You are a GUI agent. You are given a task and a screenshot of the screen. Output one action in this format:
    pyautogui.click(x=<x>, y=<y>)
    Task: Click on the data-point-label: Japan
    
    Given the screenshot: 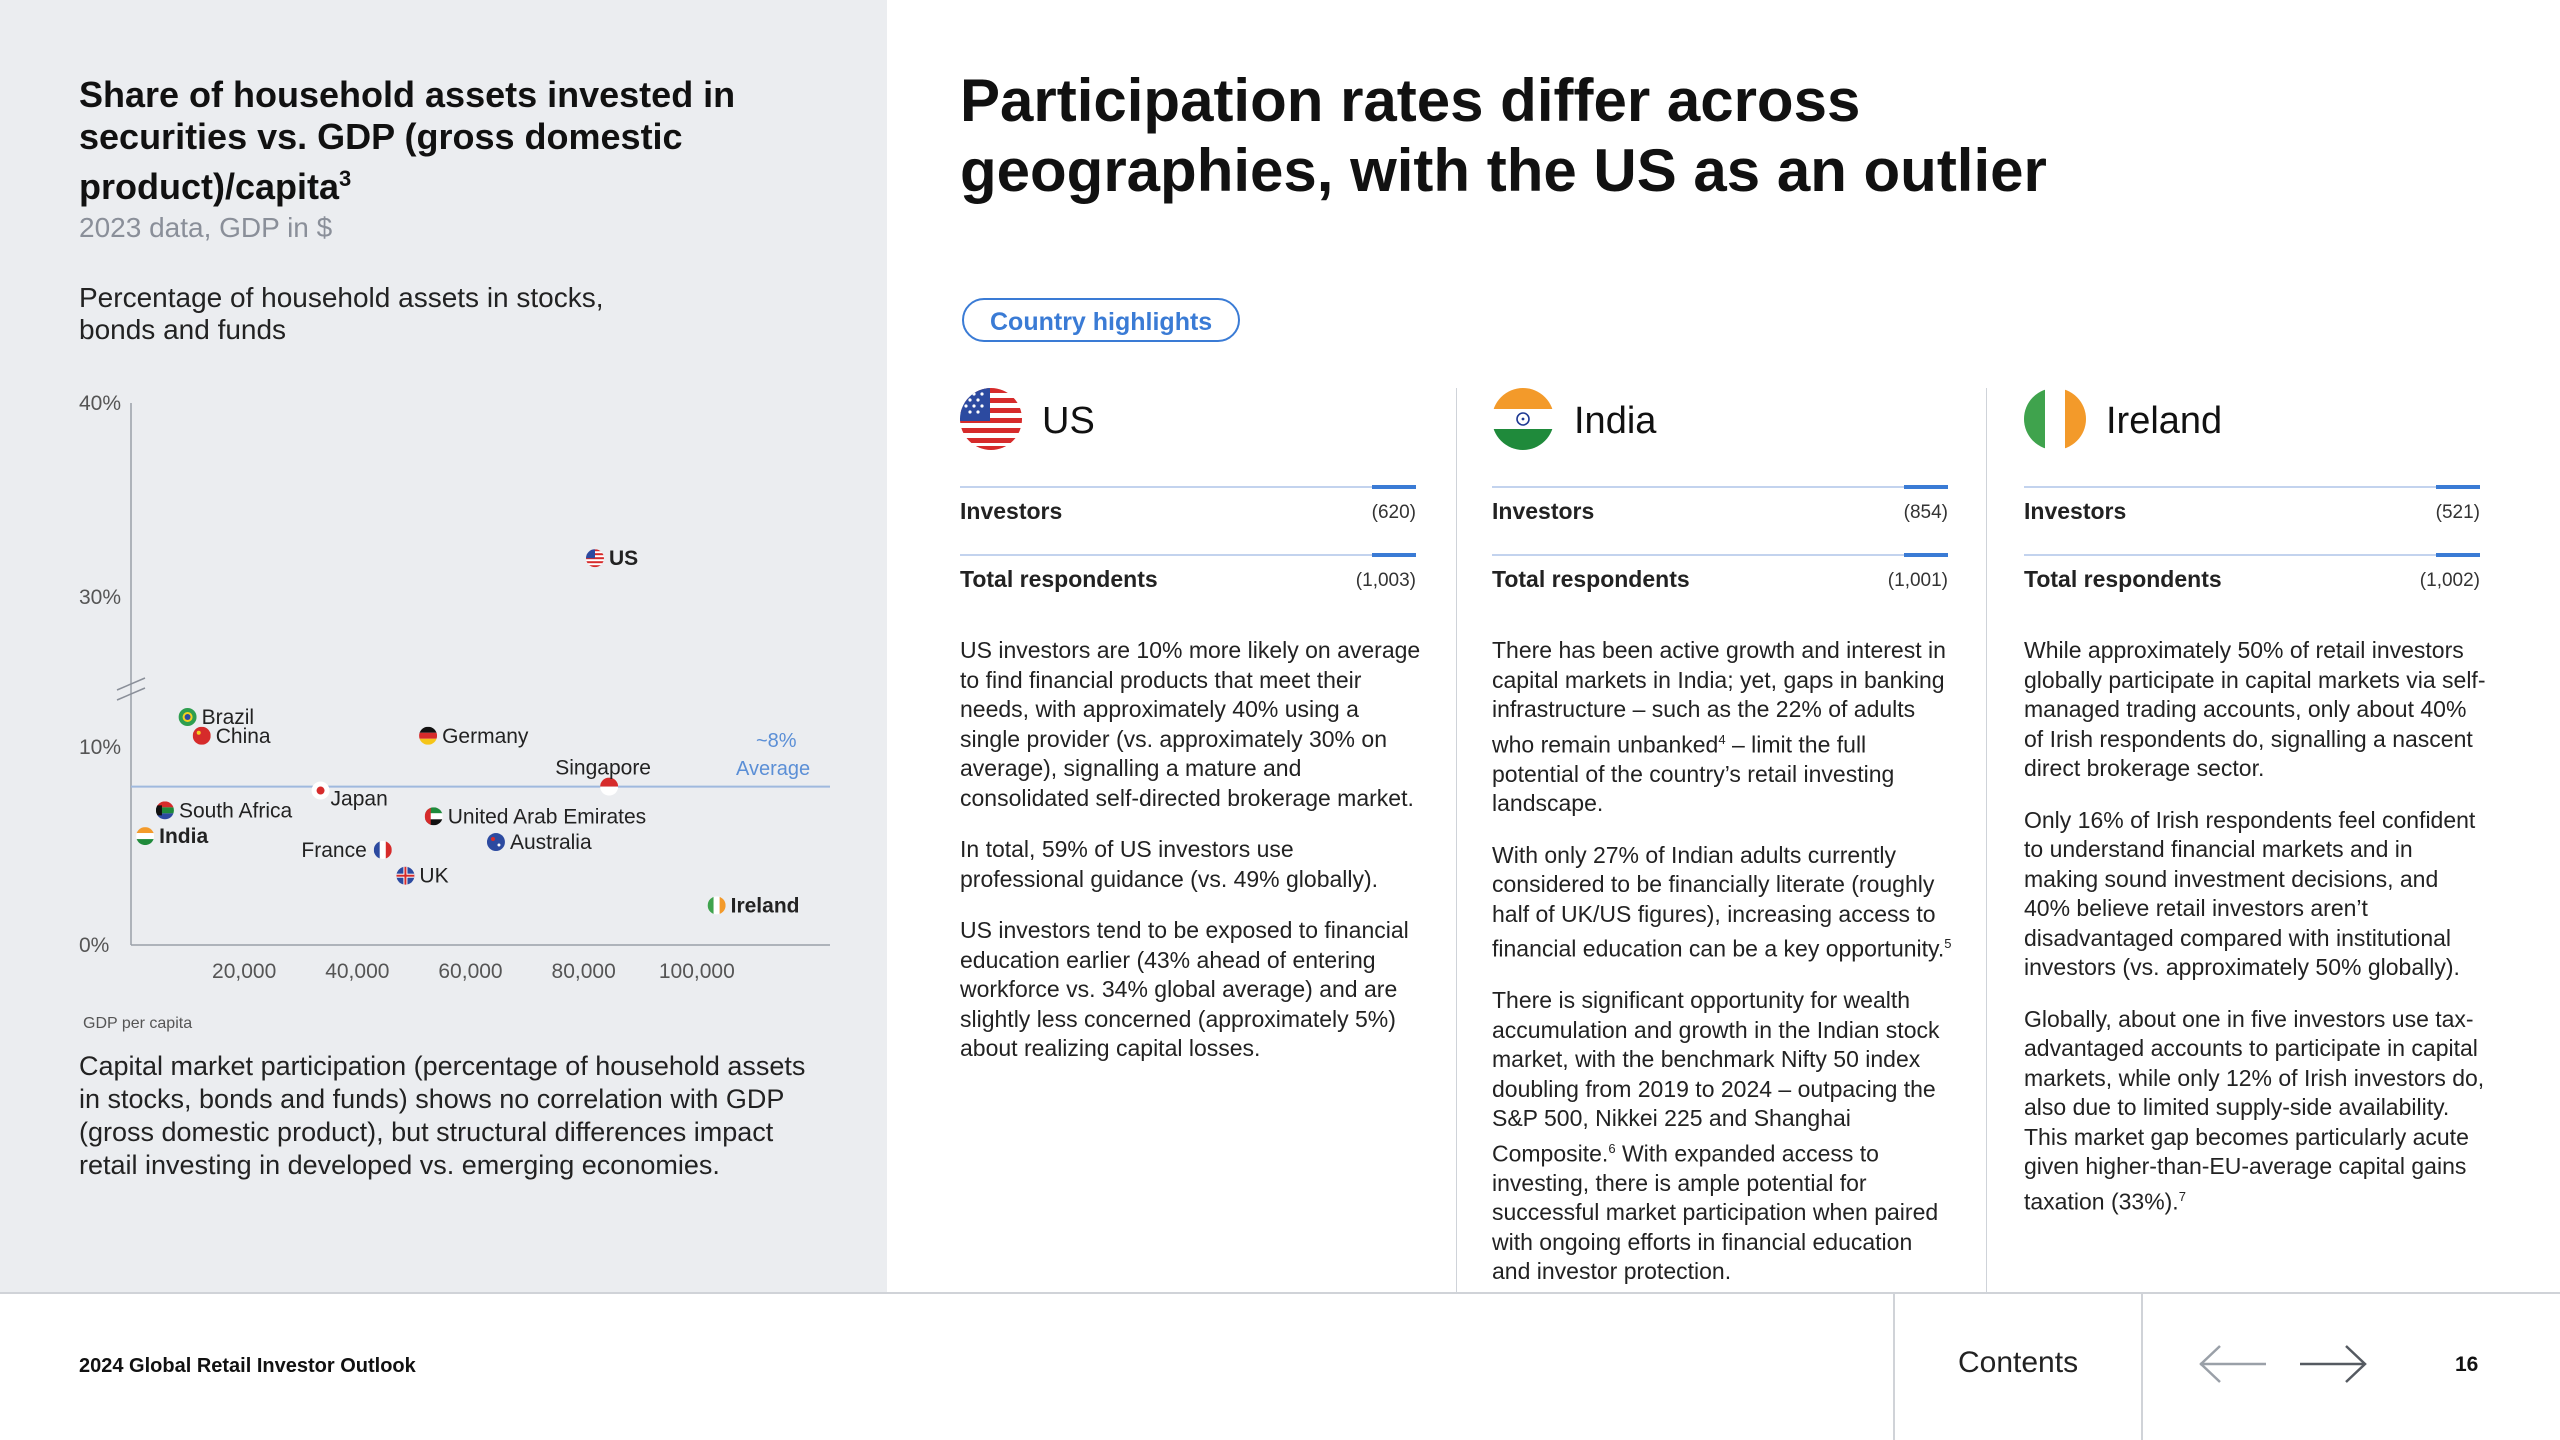 What is the action you would take?
    pyautogui.click(x=359, y=799)
    